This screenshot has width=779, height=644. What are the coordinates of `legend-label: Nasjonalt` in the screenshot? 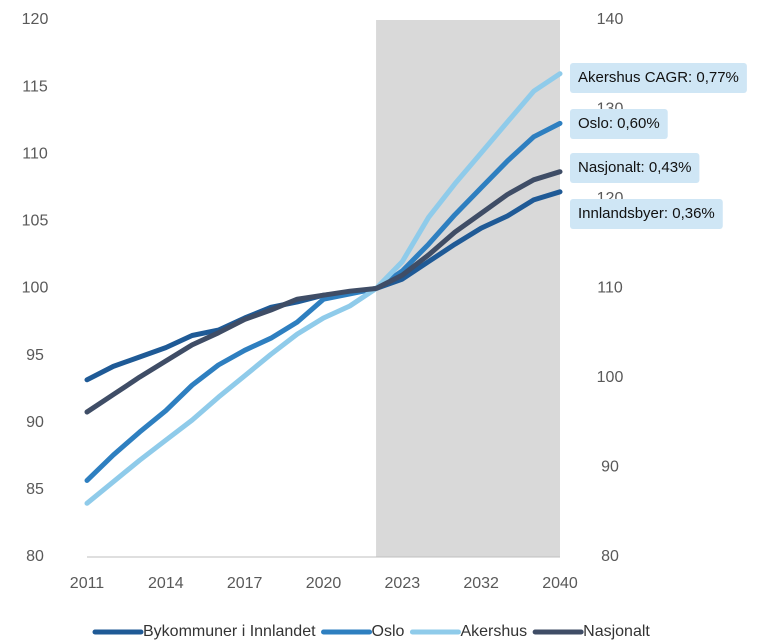 It's located at (616, 631).